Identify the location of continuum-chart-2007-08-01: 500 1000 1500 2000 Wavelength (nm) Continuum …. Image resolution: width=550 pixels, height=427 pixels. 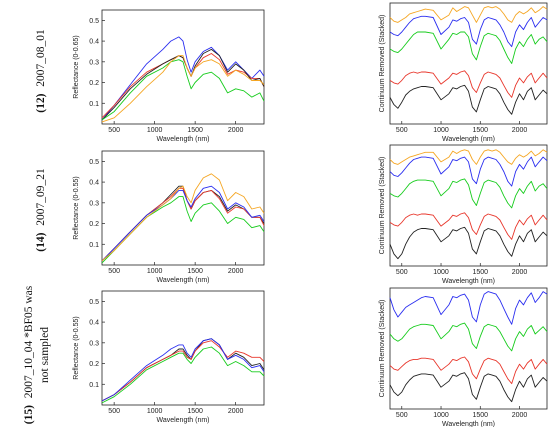
(463, 72).